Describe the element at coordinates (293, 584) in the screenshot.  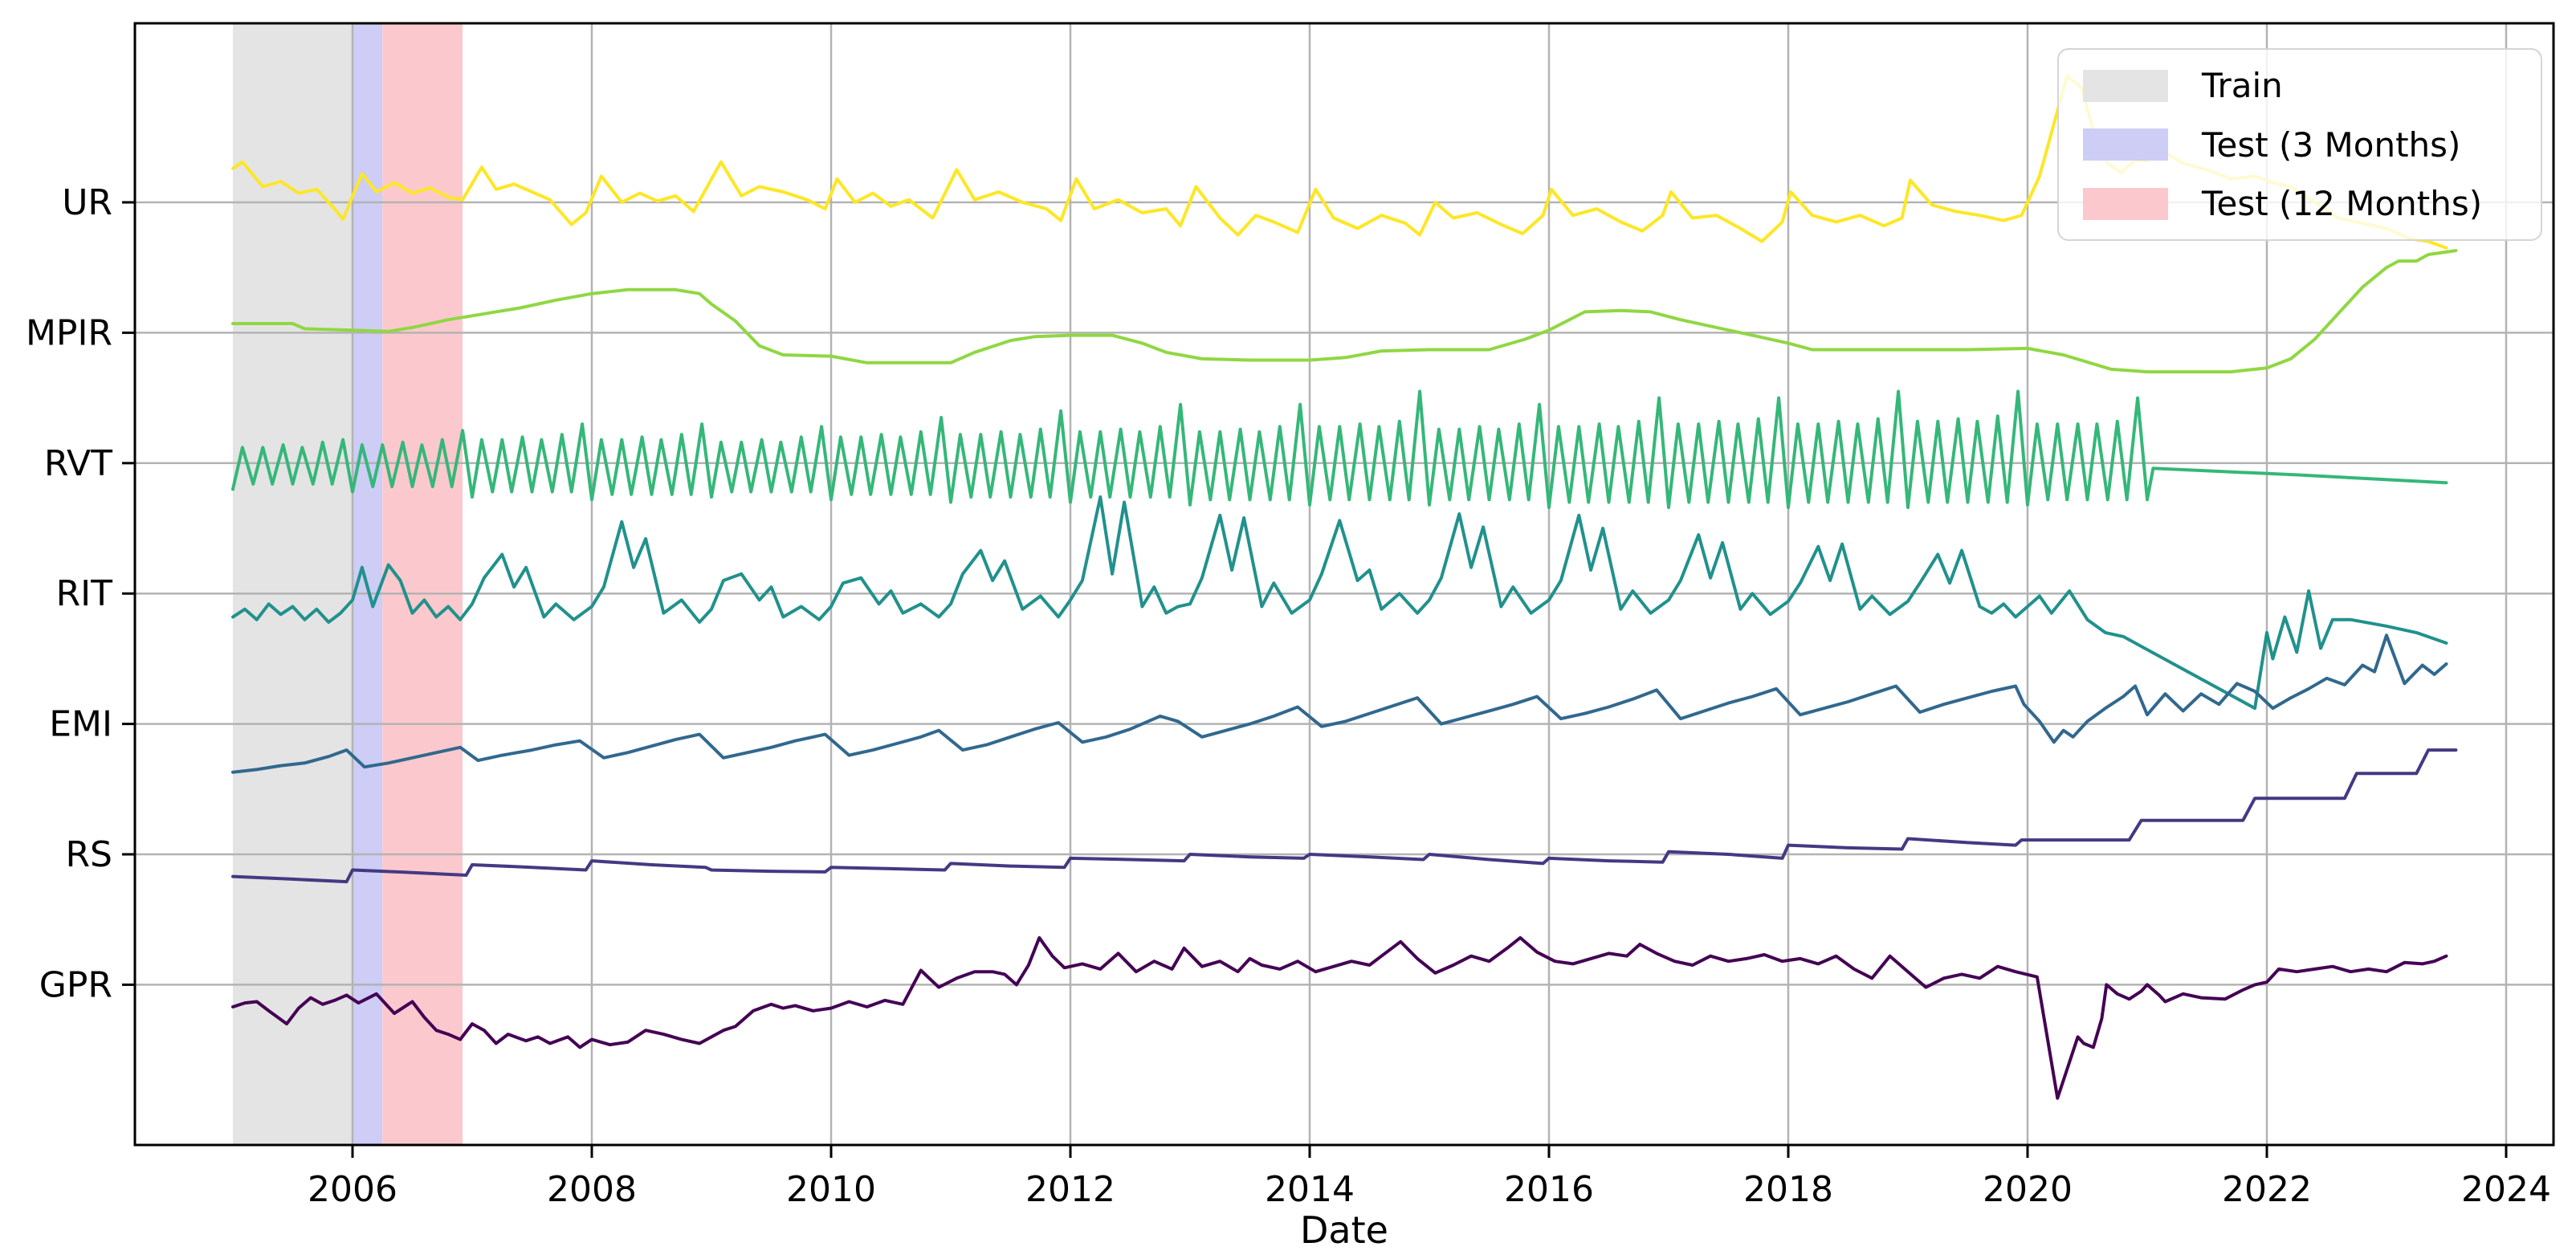
I see `band-train` at that location.